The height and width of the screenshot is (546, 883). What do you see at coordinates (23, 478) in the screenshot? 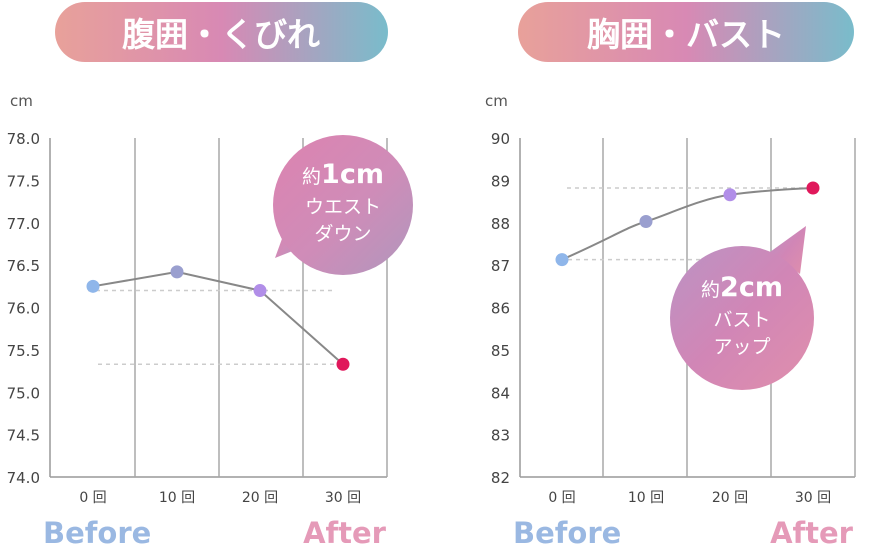
I see `y-tick-label: 74.0` at bounding box center [23, 478].